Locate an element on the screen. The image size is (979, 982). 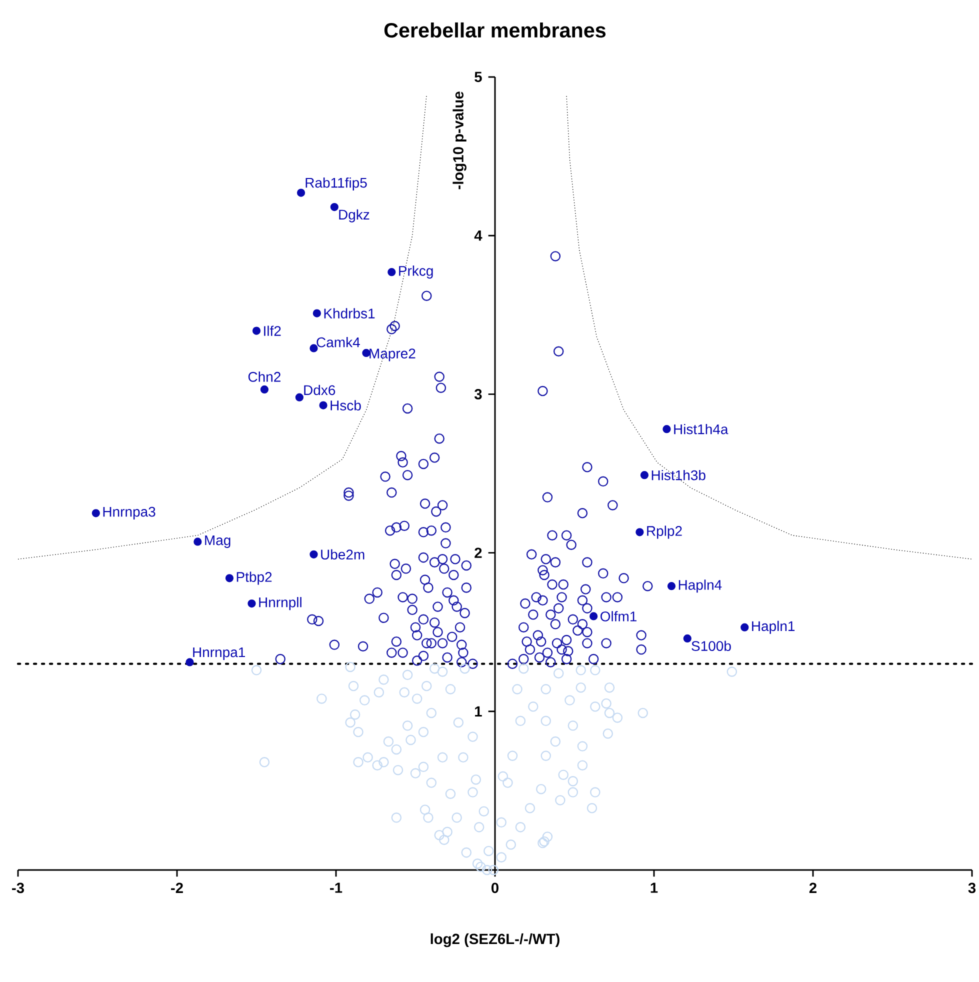
annotation: Hist1h3b is located at coordinates (679, 475).